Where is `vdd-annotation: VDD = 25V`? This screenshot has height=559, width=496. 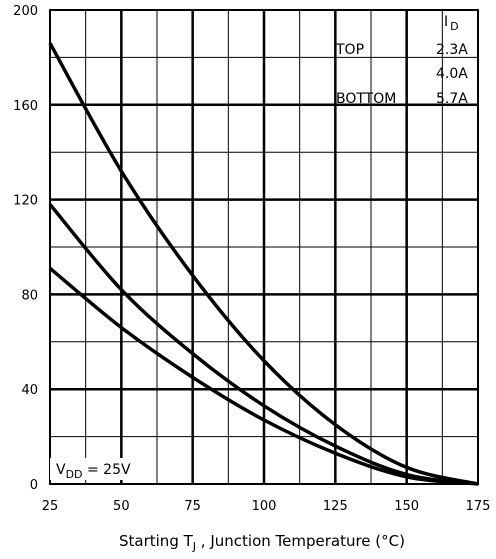
vdd-annotation: VDD = 25V is located at coordinates (102, 469).